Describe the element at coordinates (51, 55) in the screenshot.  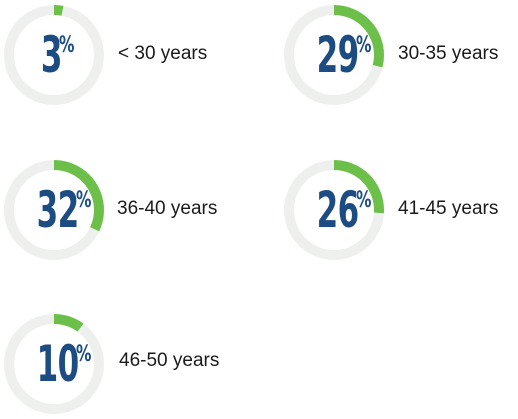
I see `percentage-value: 3` at that location.